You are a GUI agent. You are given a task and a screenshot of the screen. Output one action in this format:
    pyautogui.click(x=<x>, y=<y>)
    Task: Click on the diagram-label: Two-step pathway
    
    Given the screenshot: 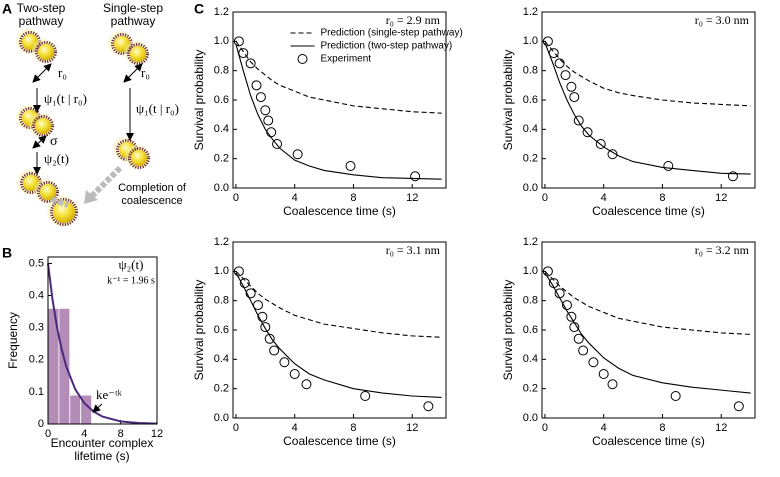 What is the action you would take?
    pyautogui.click(x=41, y=14)
    